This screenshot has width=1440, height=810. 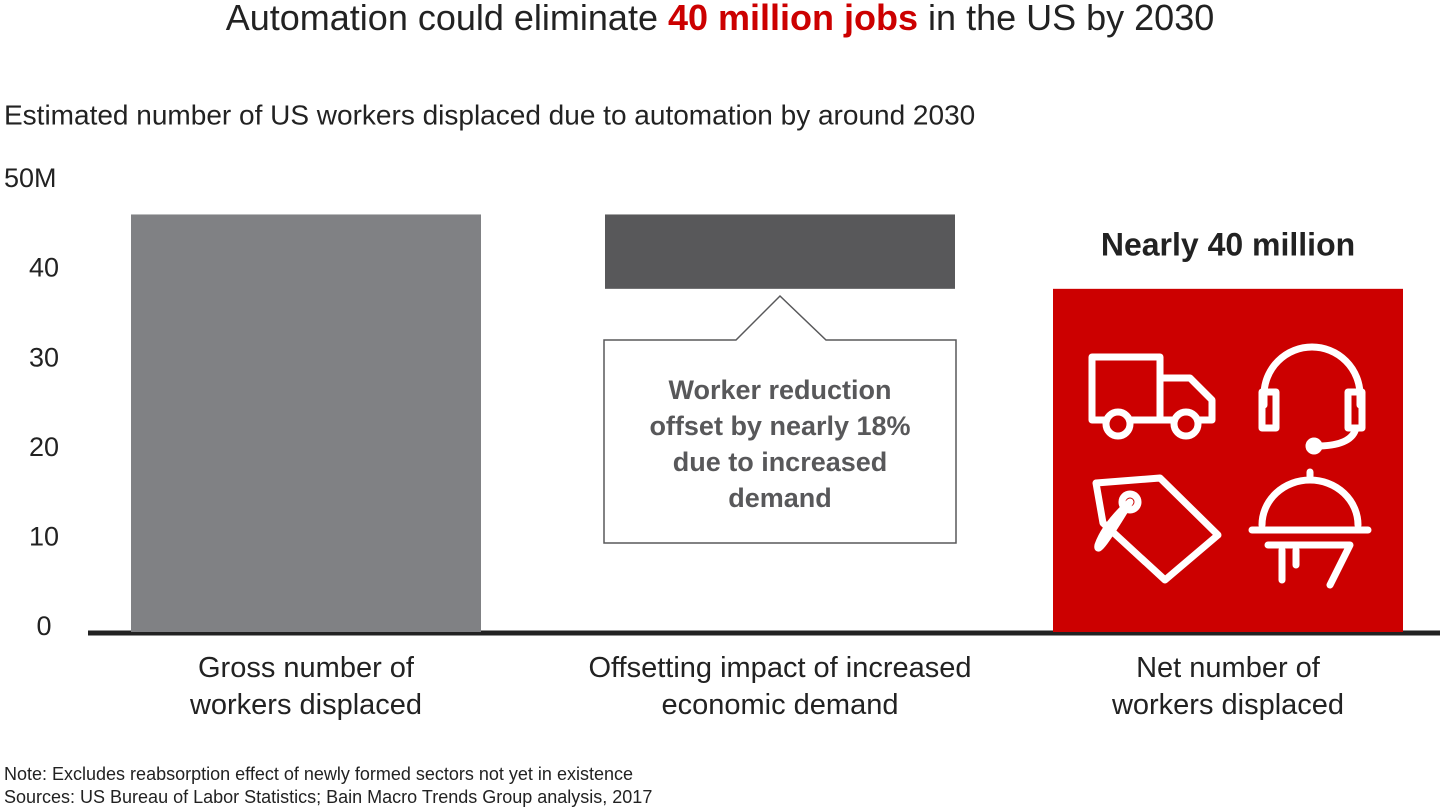 What do you see at coordinates (43, 626) in the screenshot?
I see `y-tick-label: 0` at bounding box center [43, 626].